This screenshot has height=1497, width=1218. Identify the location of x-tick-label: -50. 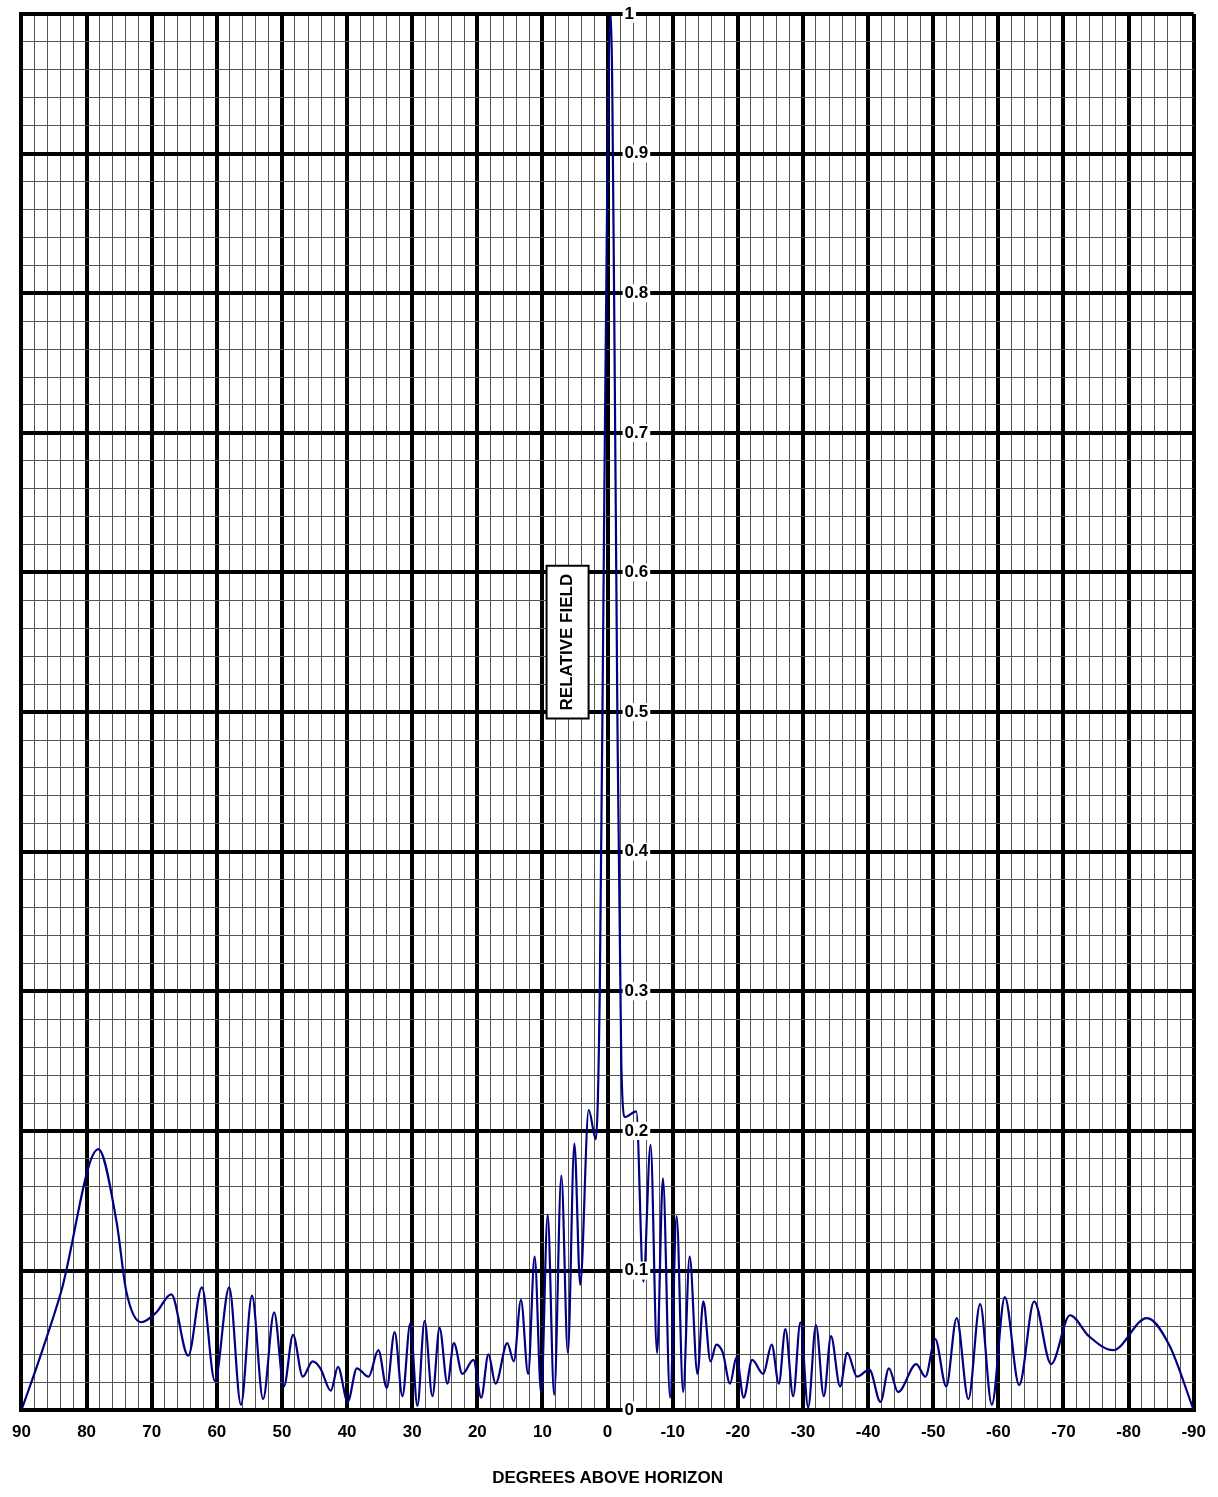
(933, 1432).